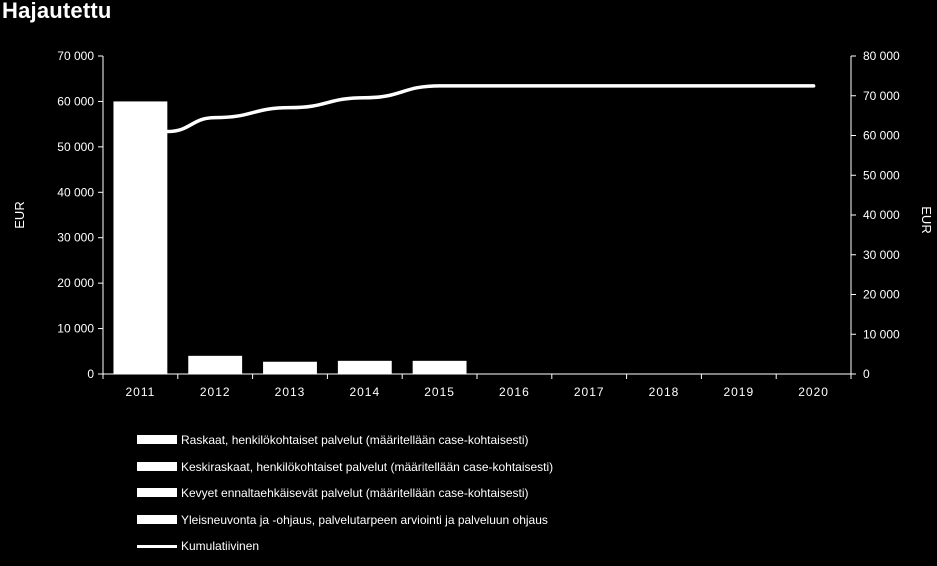 The height and width of the screenshot is (566, 937). I want to click on cumulative-point-2020, so click(814, 86).